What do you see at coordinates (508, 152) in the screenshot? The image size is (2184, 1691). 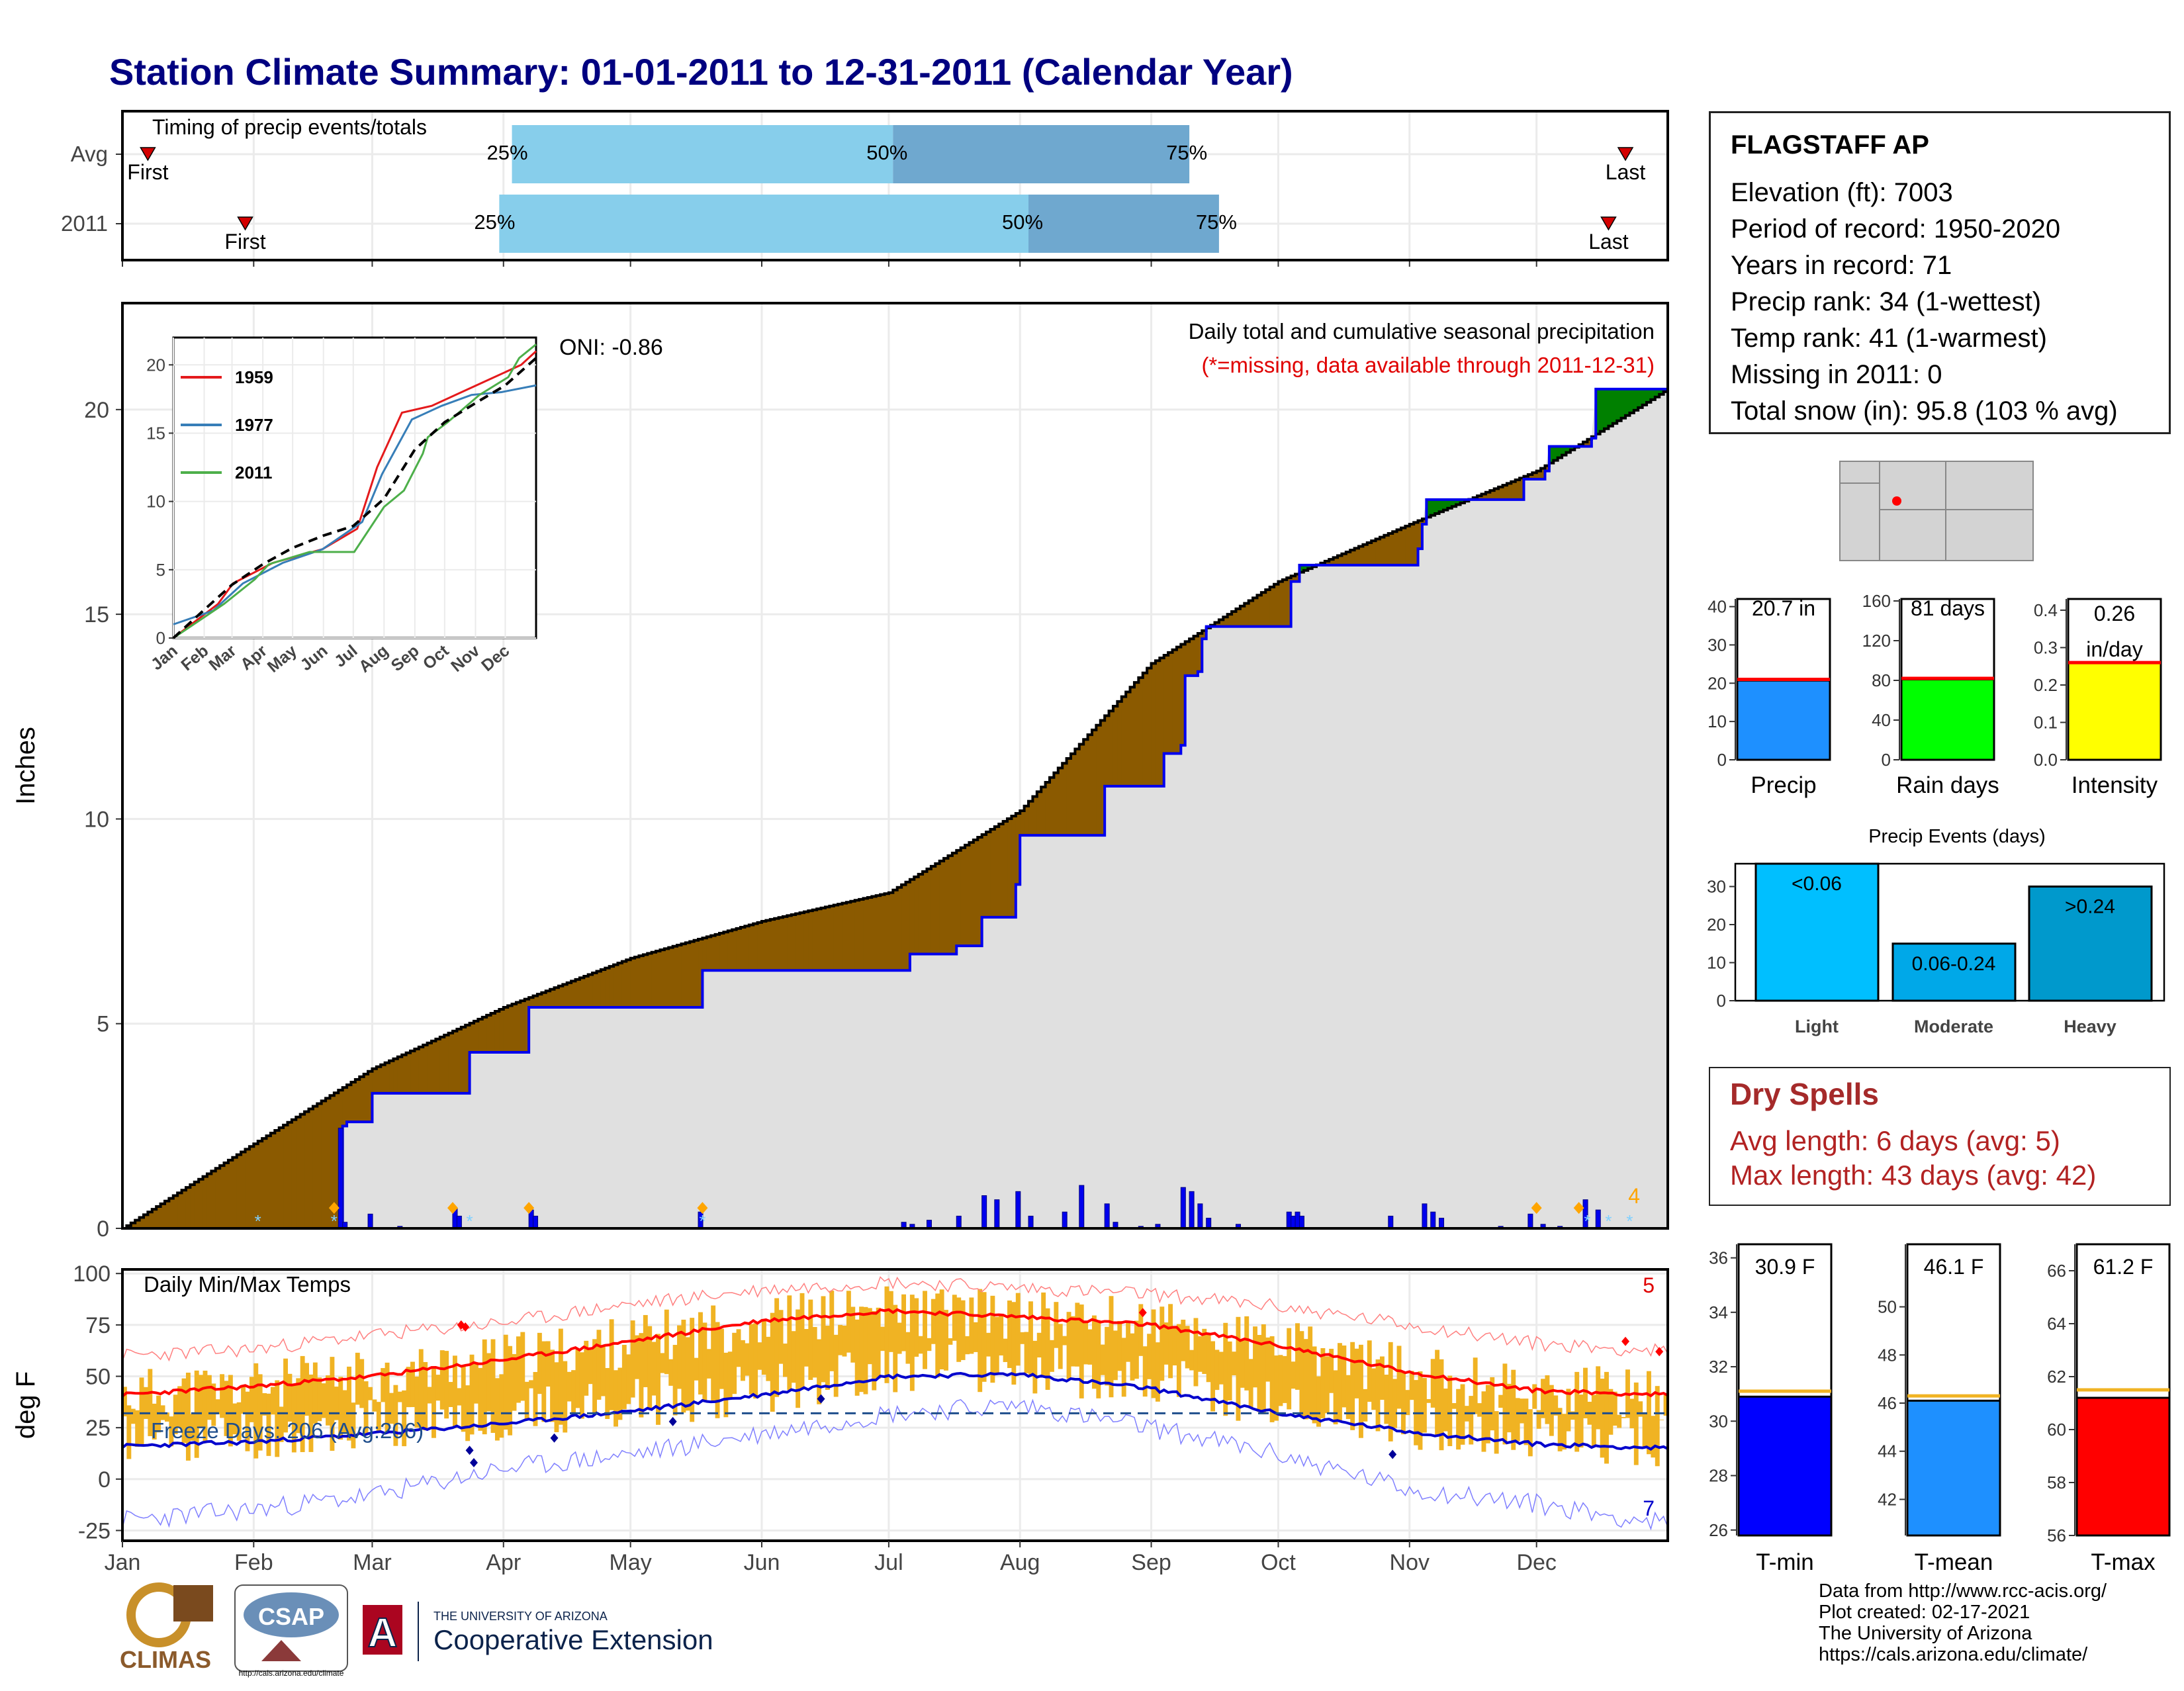 I see `timing-p25-label-Avg: 25%` at bounding box center [508, 152].